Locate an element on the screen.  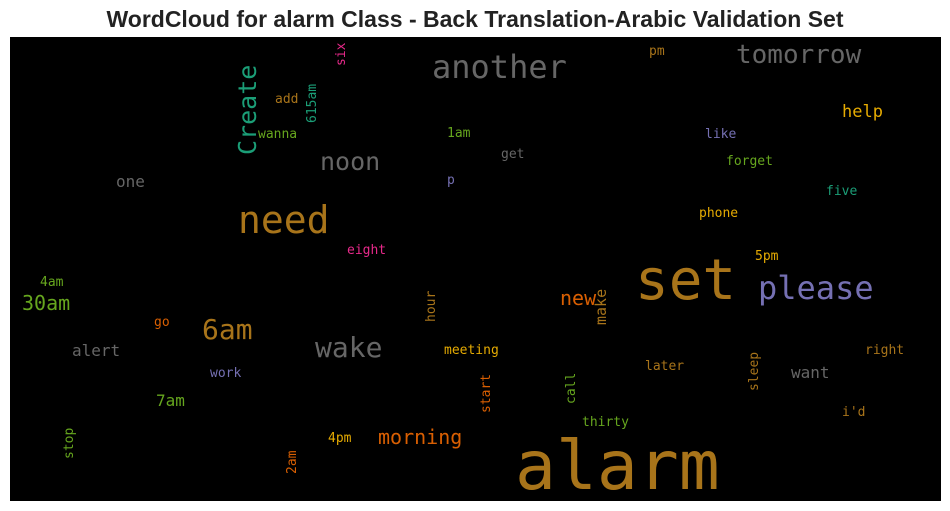
word-6am: 6am is located at coordinates (227, 329).